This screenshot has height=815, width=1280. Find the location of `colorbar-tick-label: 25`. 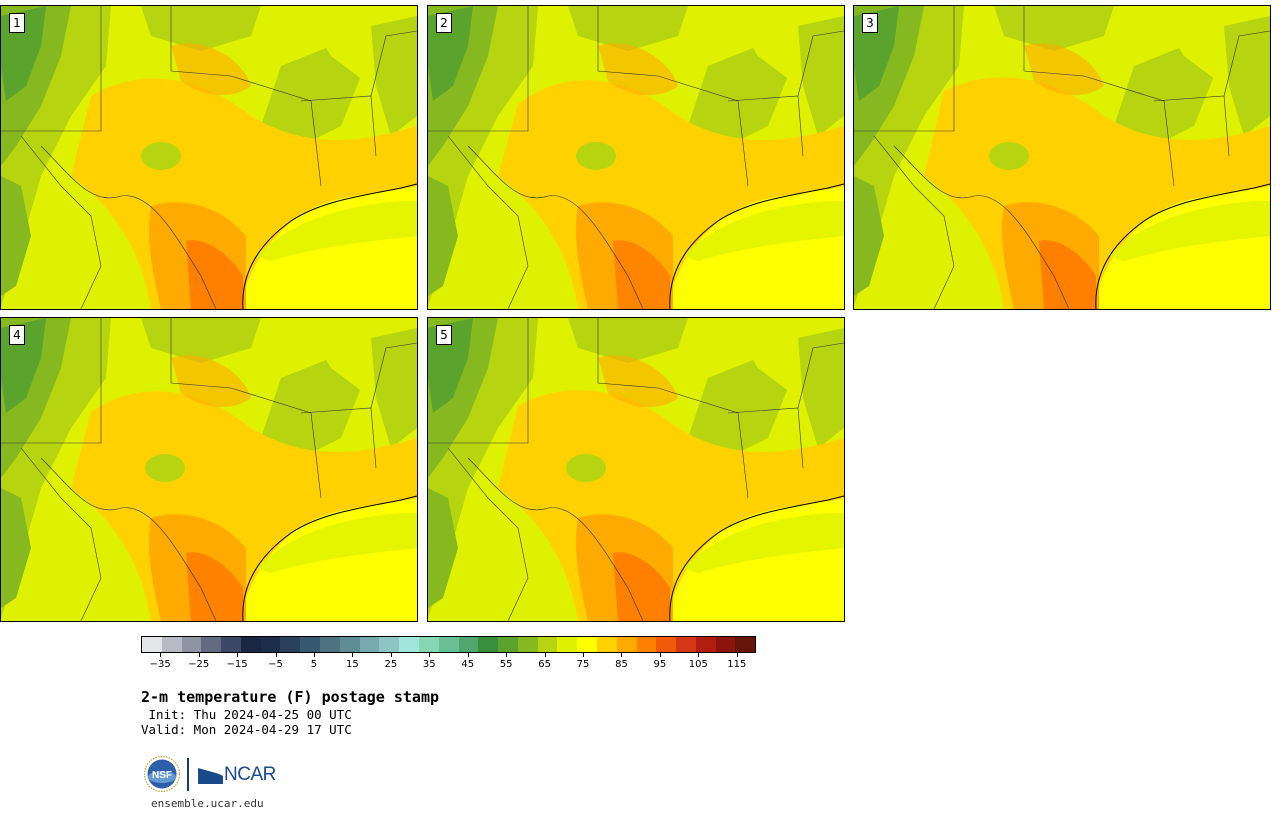

colorbar-tick-label: 25 is located at coordinates (391, 664).